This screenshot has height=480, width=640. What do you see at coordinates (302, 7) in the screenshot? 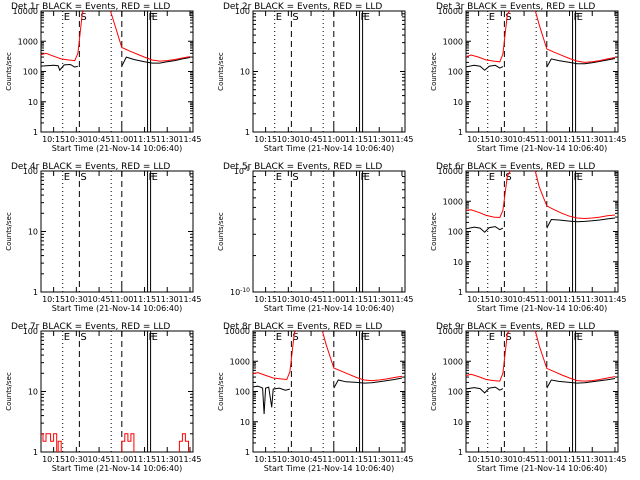
I see `panel-title: Det 2r BLACK = Events, RED = LLD` at bounding box center [302, 7].